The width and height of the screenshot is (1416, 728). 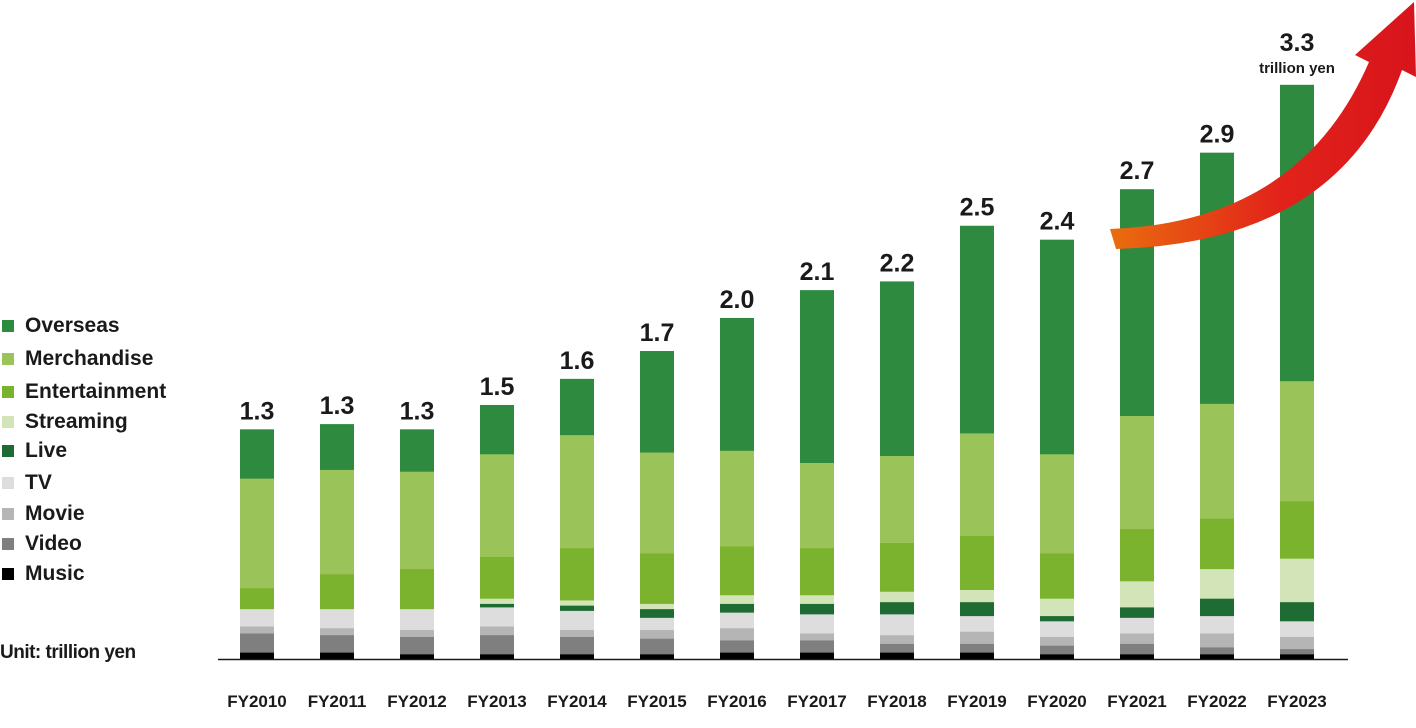 I want to click on bar-segment-tv-fy2012, so click(x=417, y=619).